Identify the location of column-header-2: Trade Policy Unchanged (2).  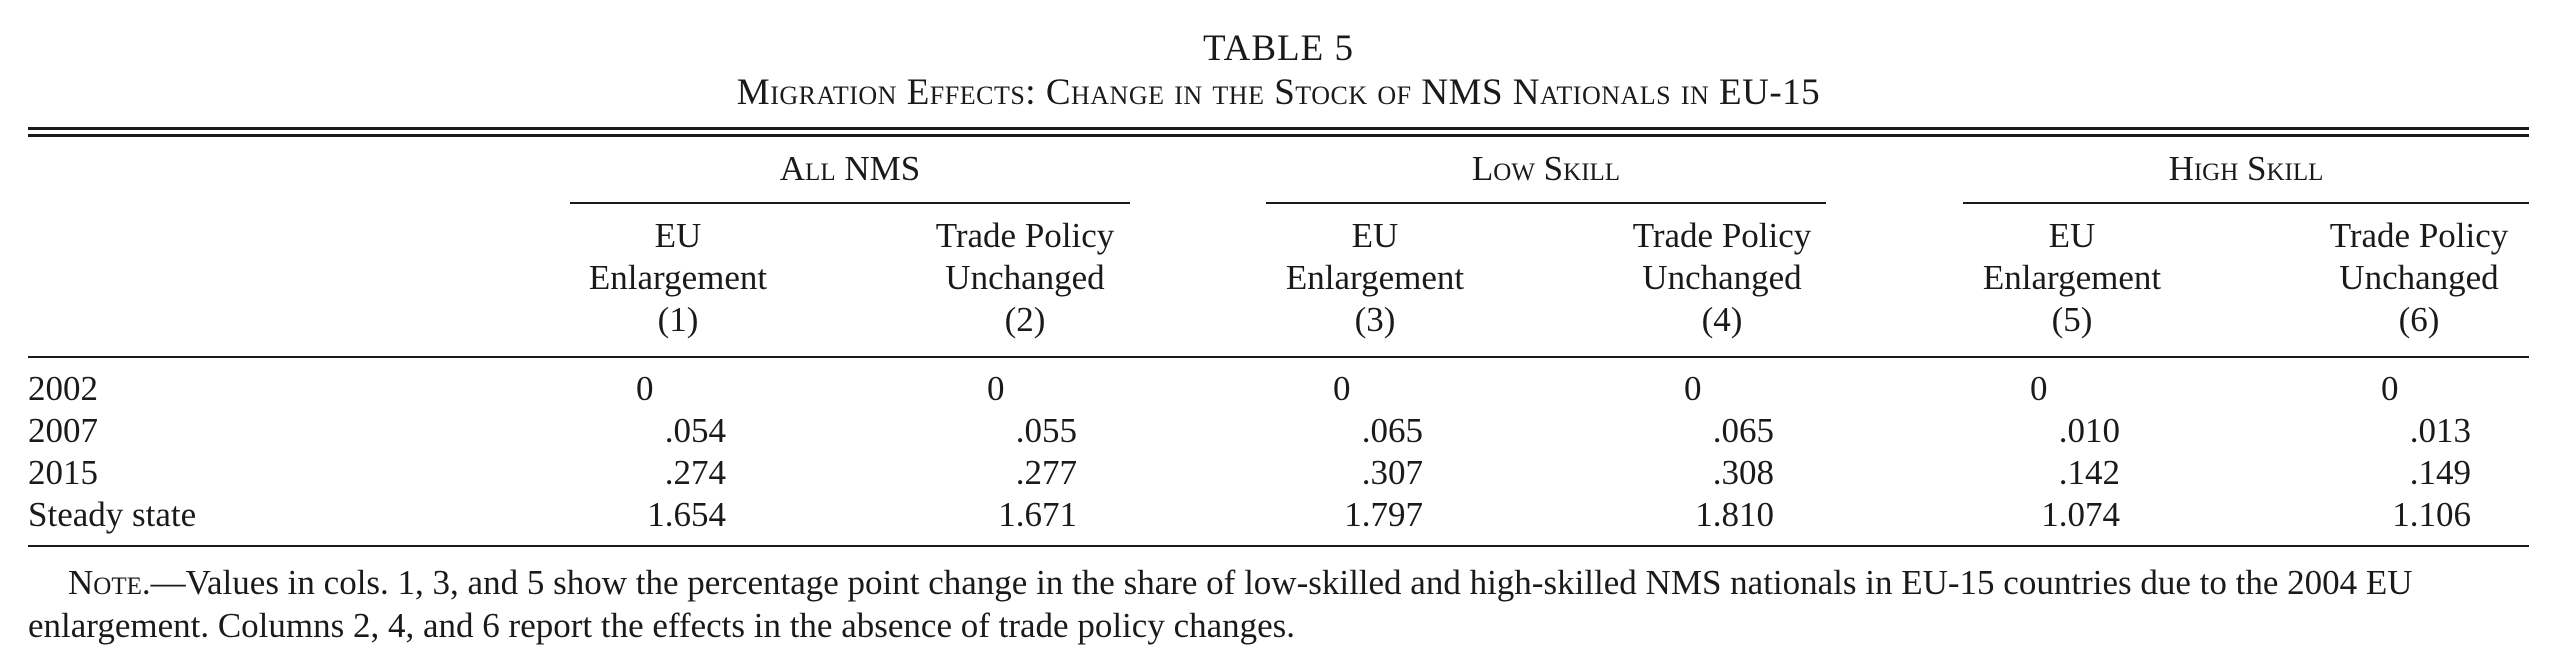
(1025, 278).